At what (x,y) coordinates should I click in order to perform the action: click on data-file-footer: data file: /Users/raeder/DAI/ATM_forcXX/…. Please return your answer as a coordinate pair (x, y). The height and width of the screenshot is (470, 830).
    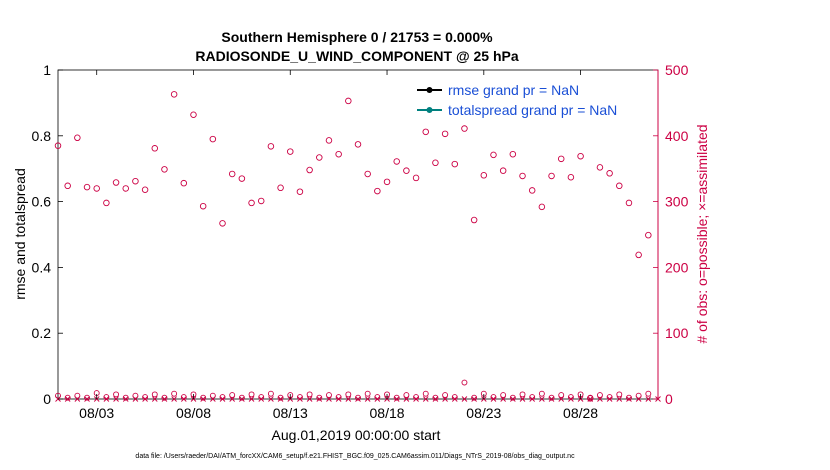
    Looking at the image, I should click on (355, 456).